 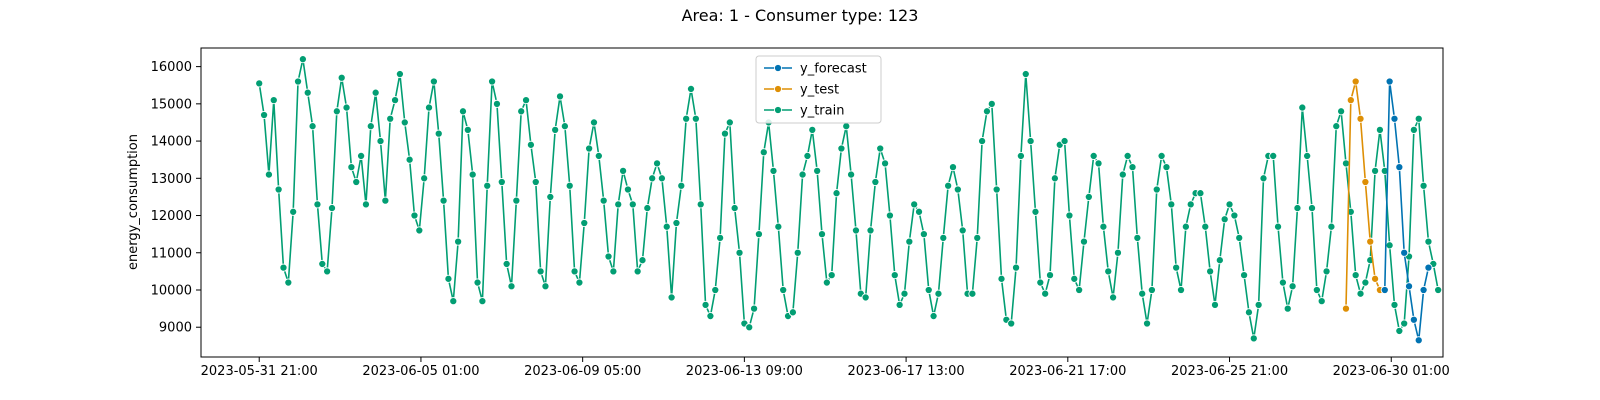 I want to click on legend-label-y-forecast: y_forecast, so click(x=833, y=69).